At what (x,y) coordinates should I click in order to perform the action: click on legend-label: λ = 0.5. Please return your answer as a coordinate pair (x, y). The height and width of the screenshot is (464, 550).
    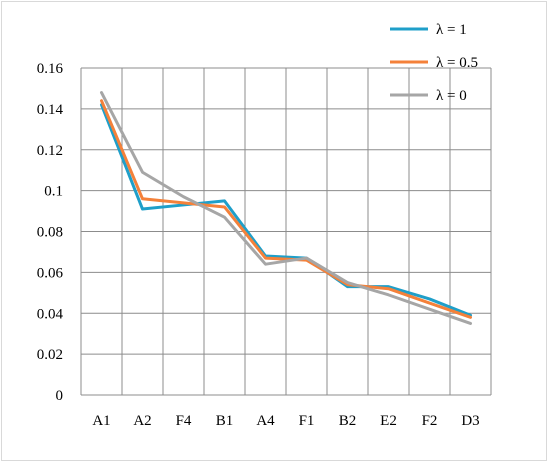
    Looking at the image, I should click on (457, 63).